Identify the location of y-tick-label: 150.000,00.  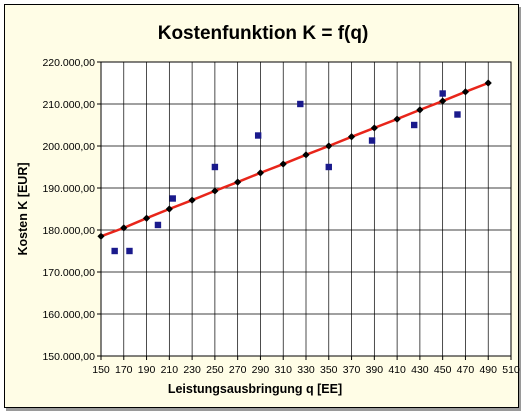
(68, 357).